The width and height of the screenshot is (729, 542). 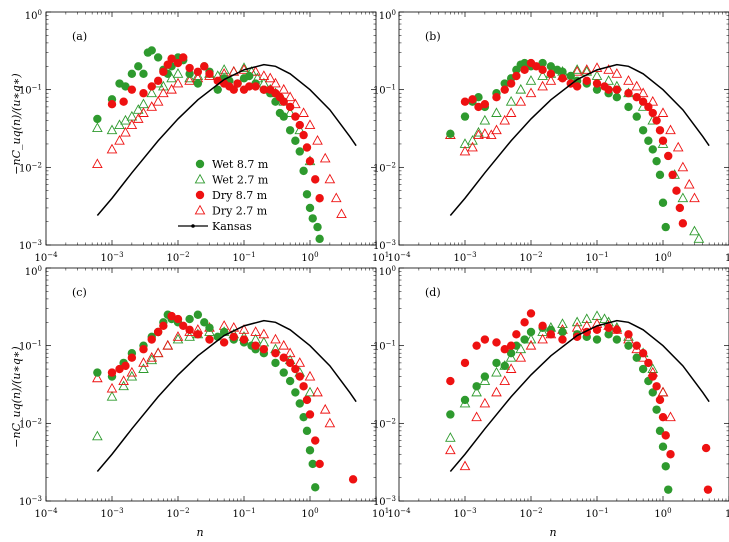 I want to click on panel-label: (b), so click(x=433, y=36).